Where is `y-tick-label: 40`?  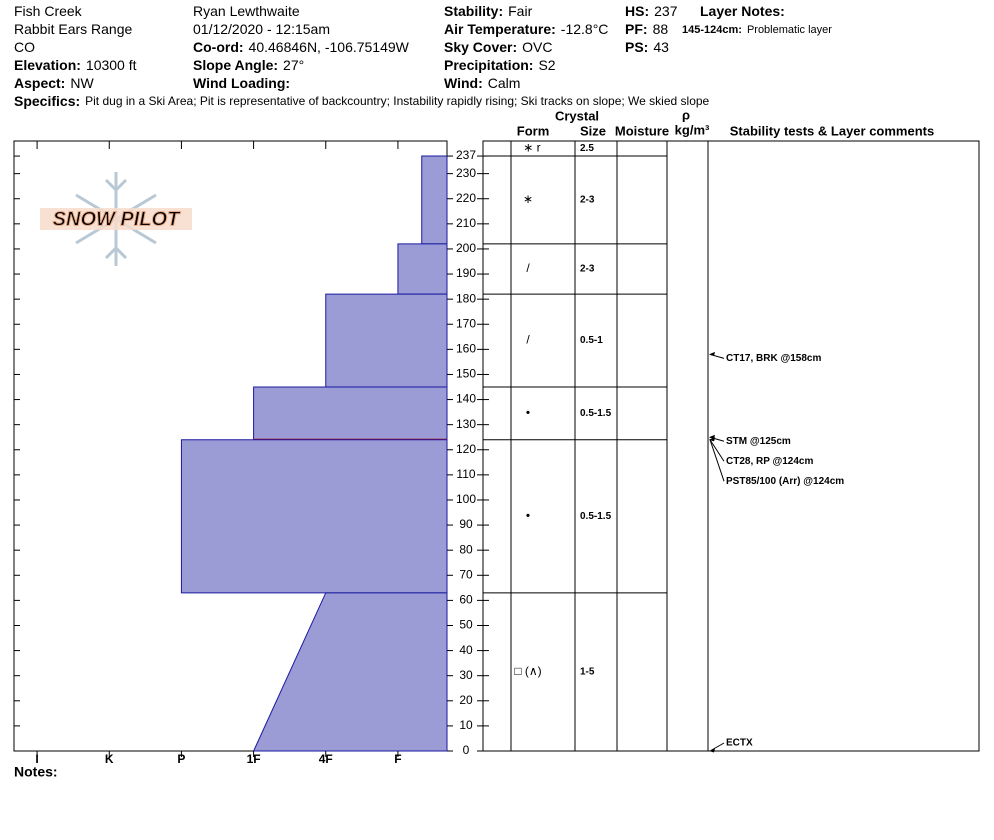 y-tick-label: 40 is located at coordinates (466, 650).